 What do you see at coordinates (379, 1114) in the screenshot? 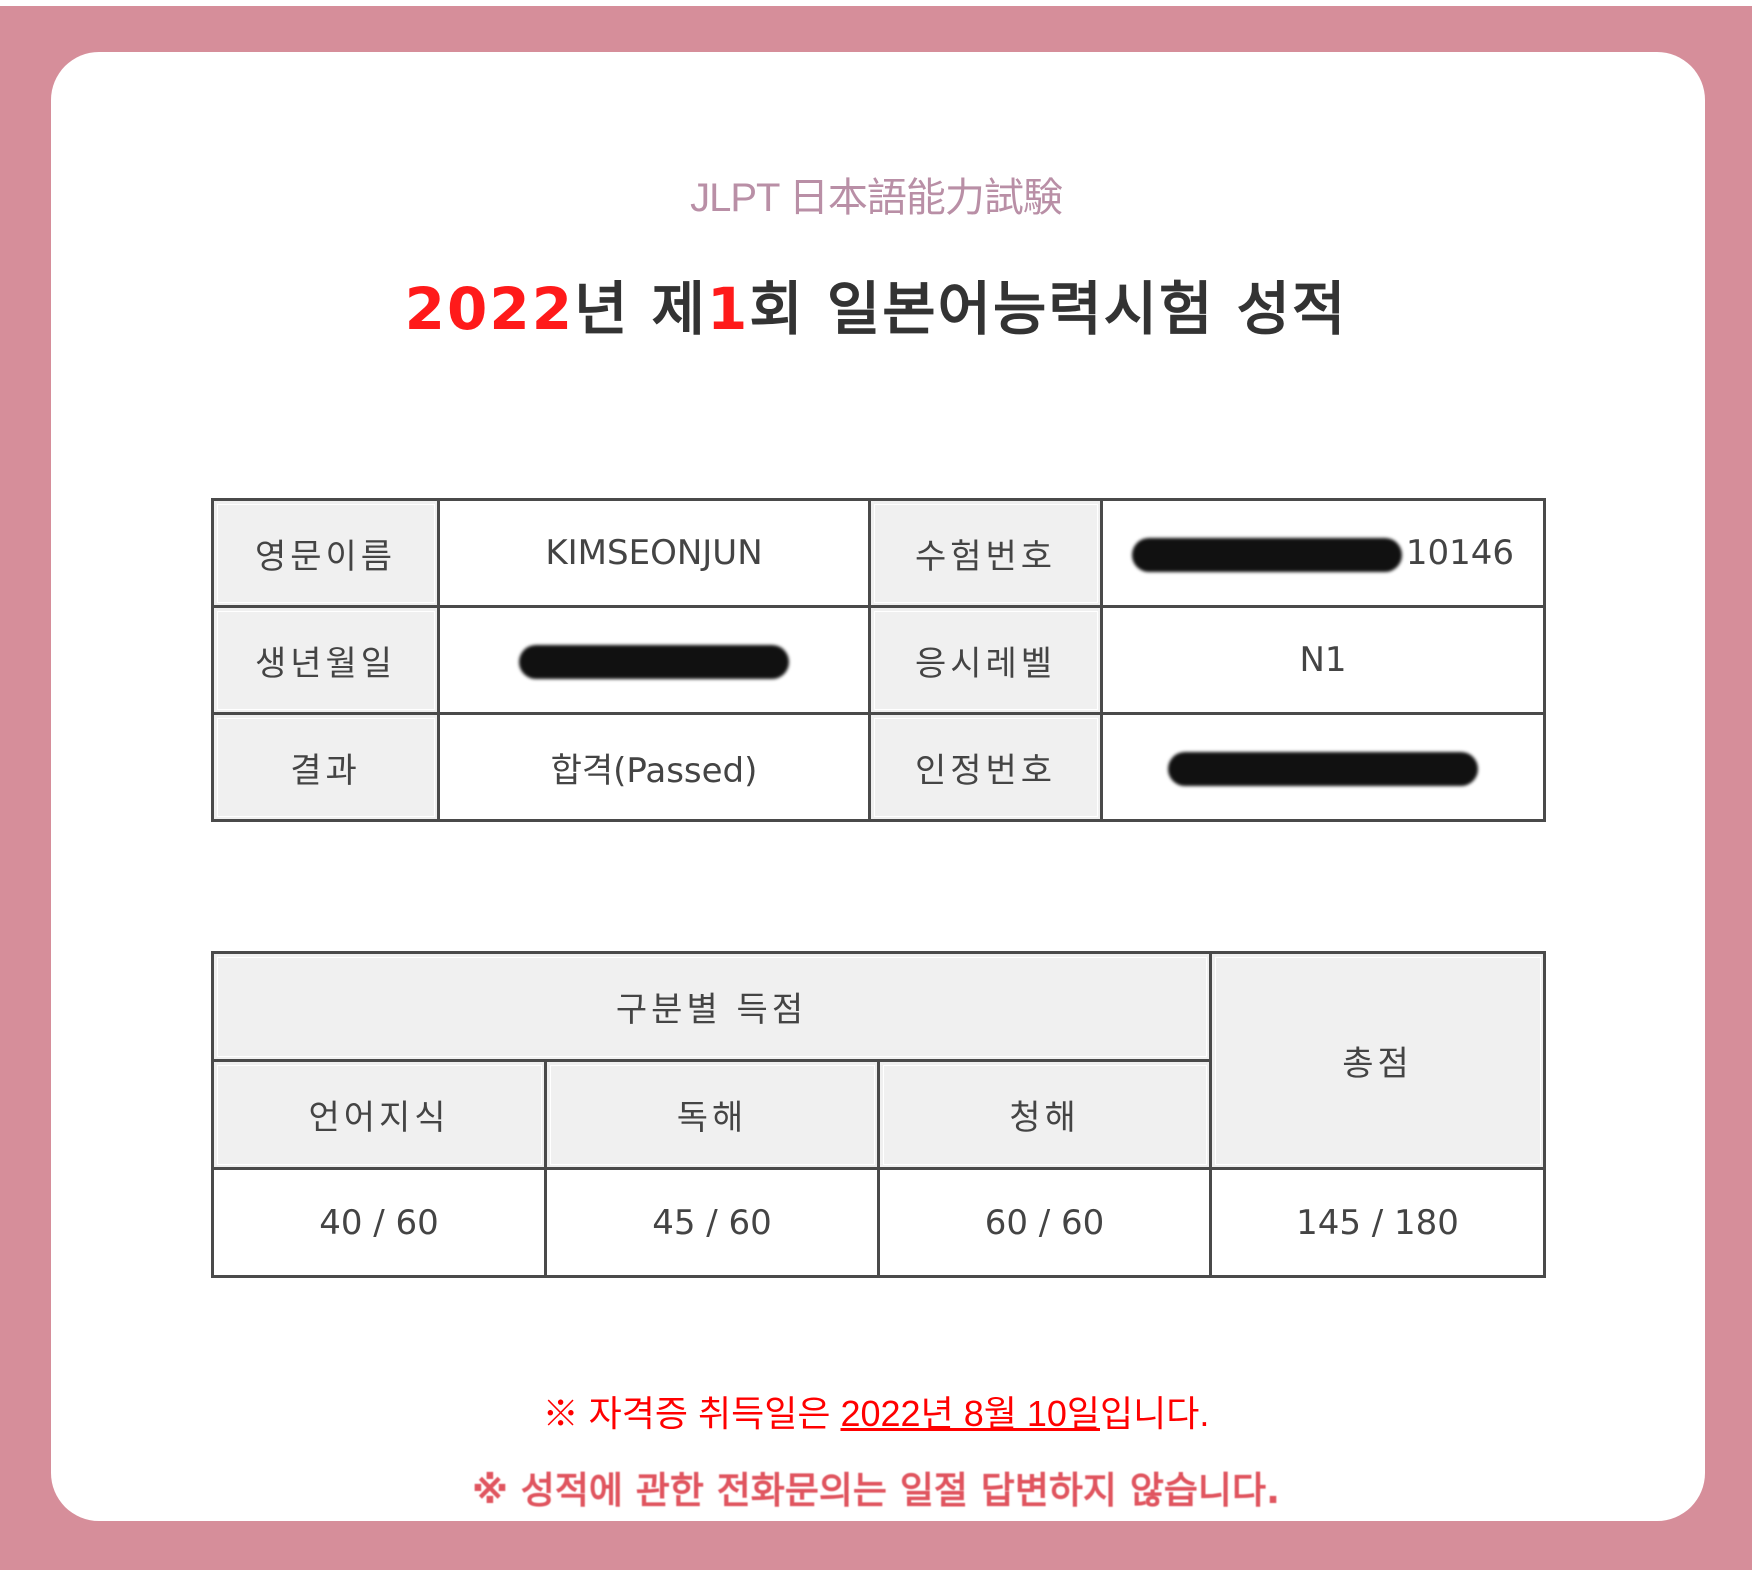
I see `section-language-knowledge: 언어지식` at bounding box center [379, 1114].